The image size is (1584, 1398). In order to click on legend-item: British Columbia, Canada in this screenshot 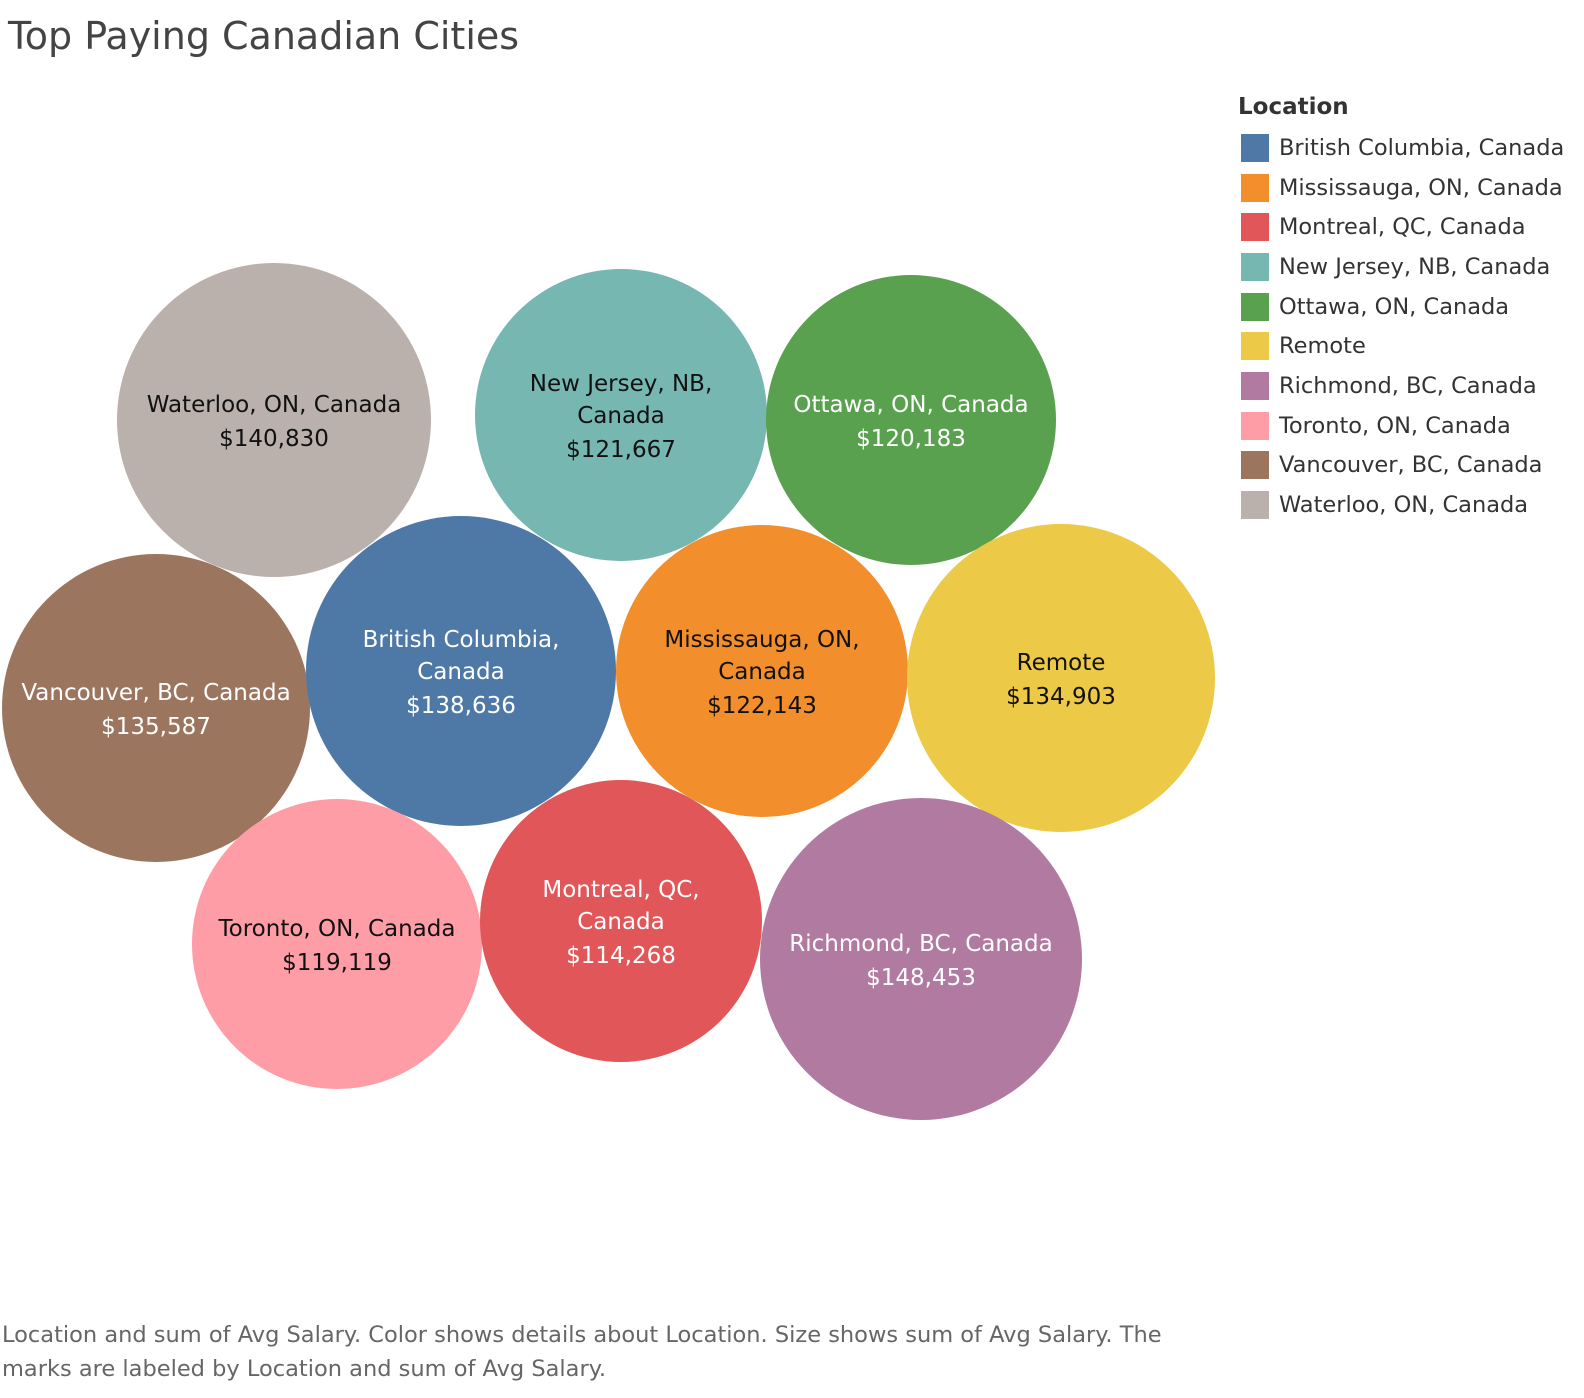, I will do `click(1401, 148)`.